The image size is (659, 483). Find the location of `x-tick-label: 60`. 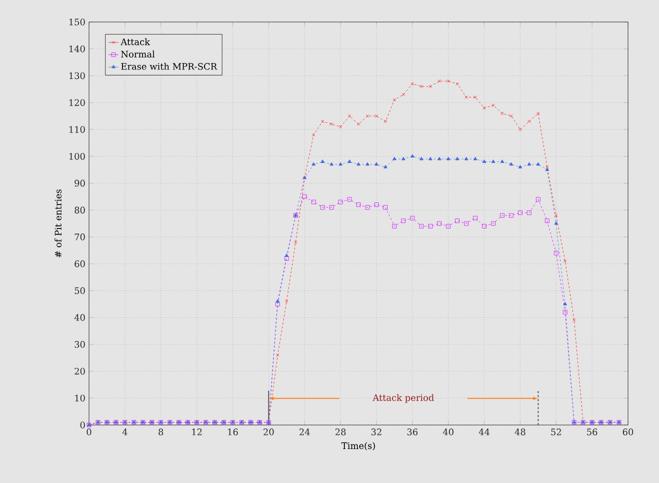

x-tick-label: 60 is located at coordinates (628, 432).